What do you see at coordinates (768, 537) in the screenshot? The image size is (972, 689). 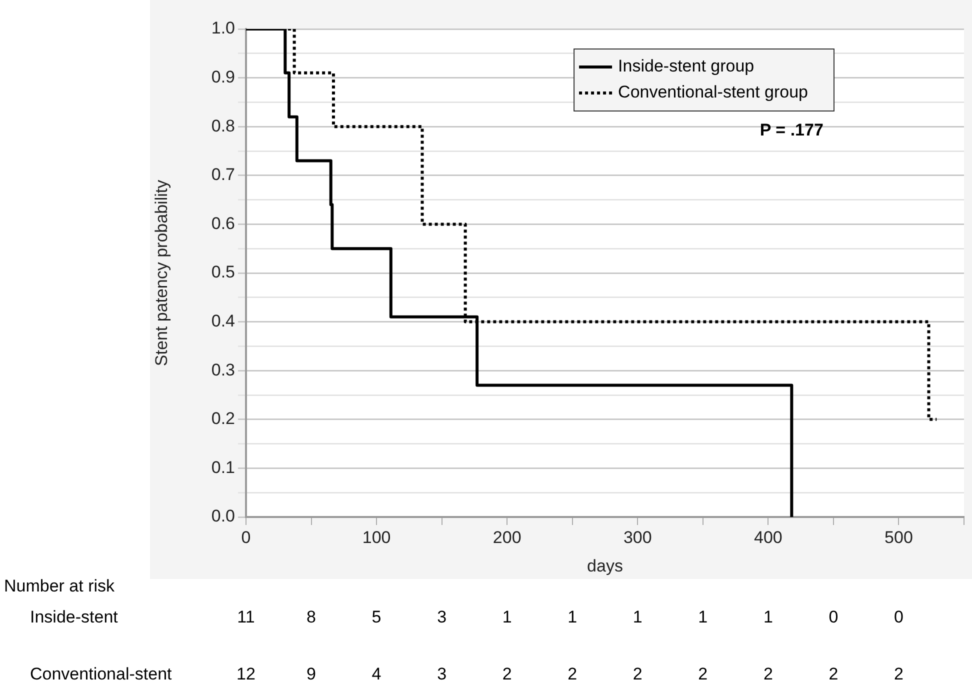 I see `x-tick-label: 400` at bounding box center [768, 537].